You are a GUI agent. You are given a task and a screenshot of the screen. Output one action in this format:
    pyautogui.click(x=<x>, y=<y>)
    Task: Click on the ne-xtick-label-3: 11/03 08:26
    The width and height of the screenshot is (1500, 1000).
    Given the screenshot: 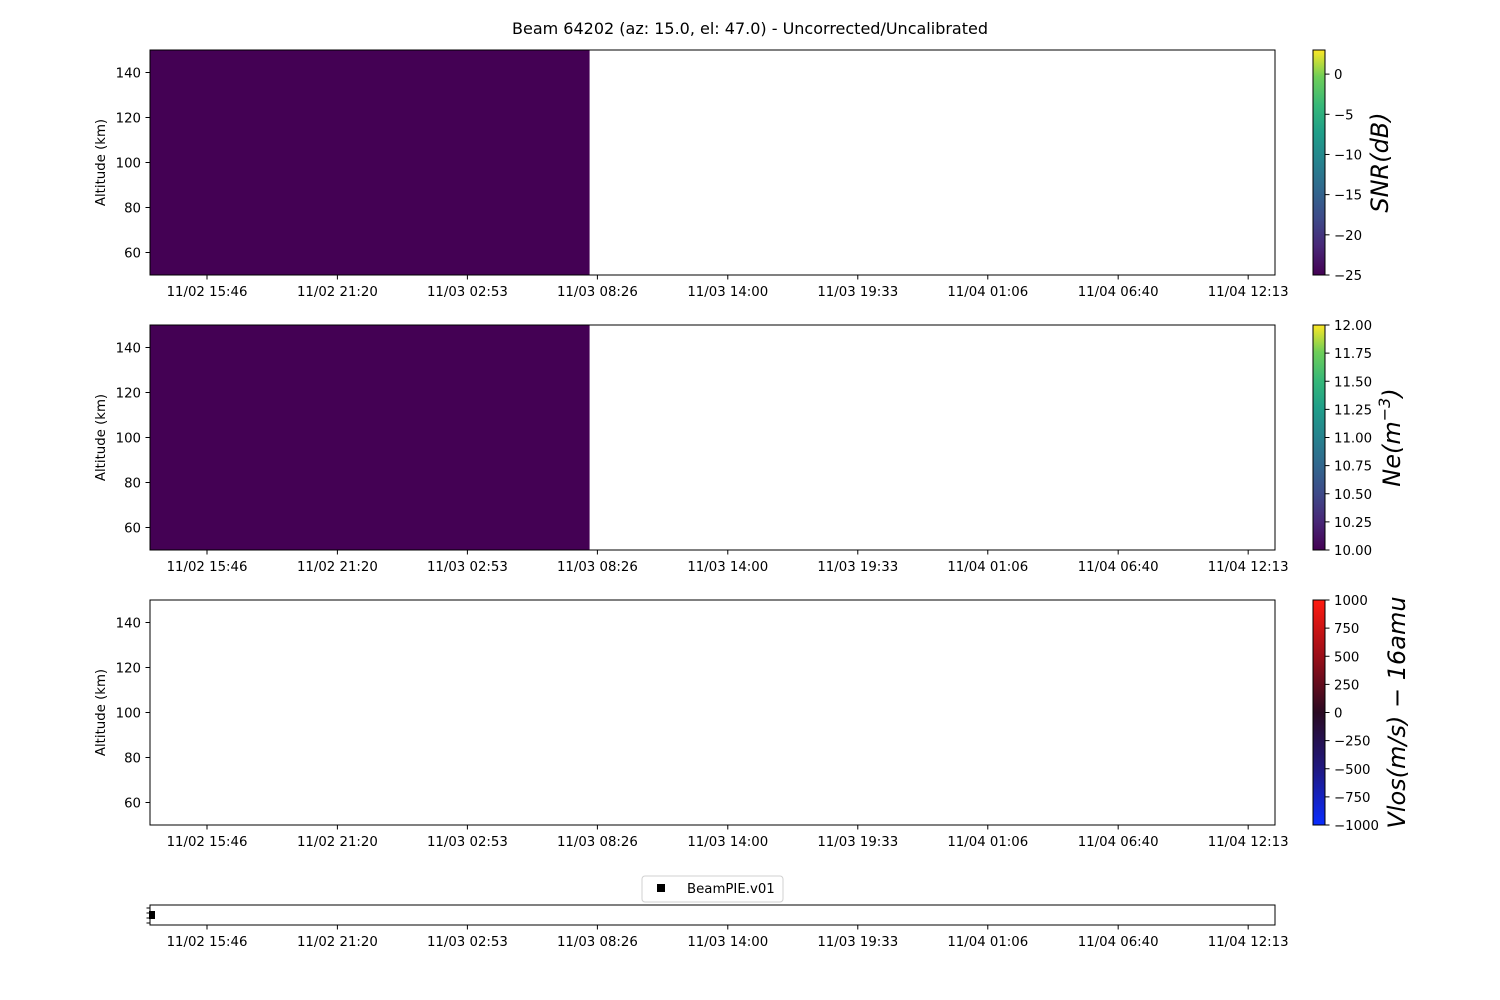 What is the action you would take?
    pyautogui.click(x=597, y=567)
    